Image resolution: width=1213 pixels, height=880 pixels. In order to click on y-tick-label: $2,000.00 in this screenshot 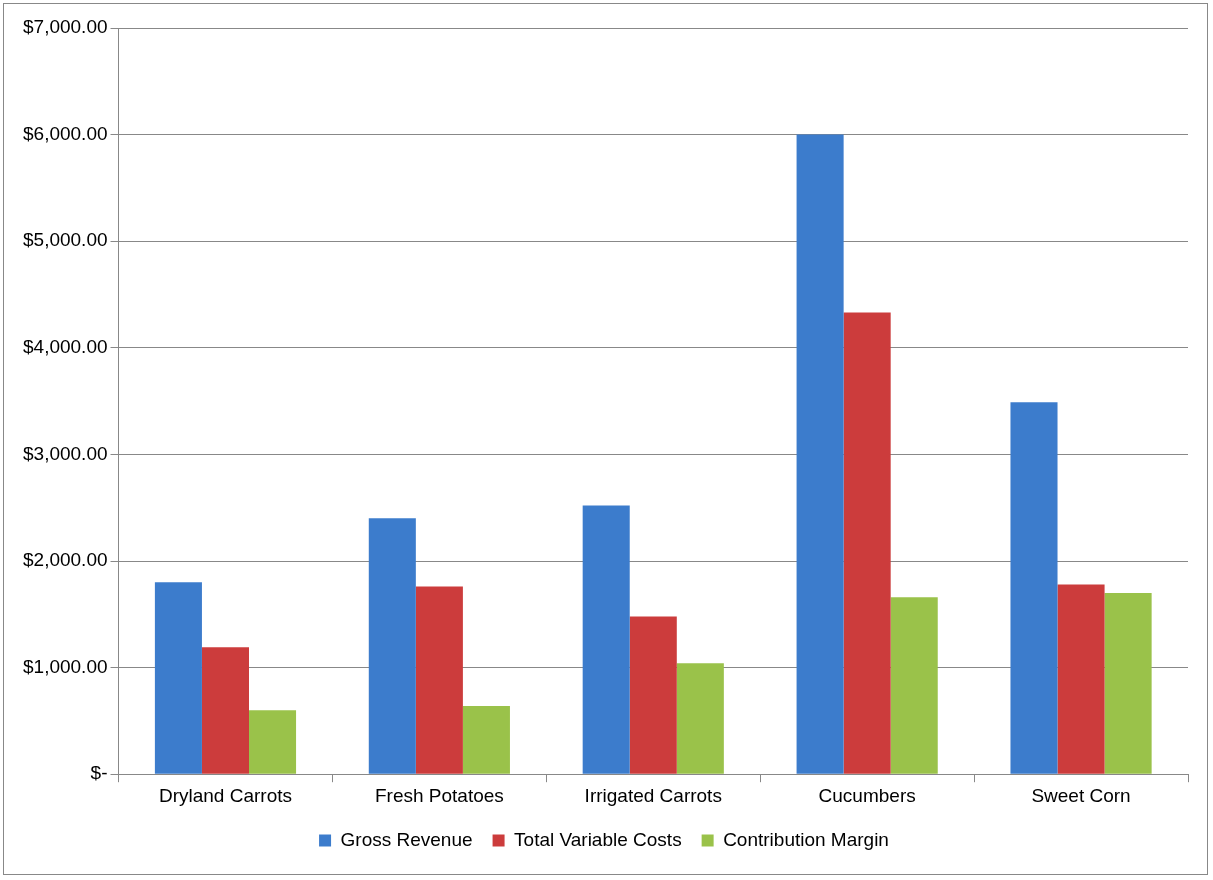, I will do `click(65, 560)`.